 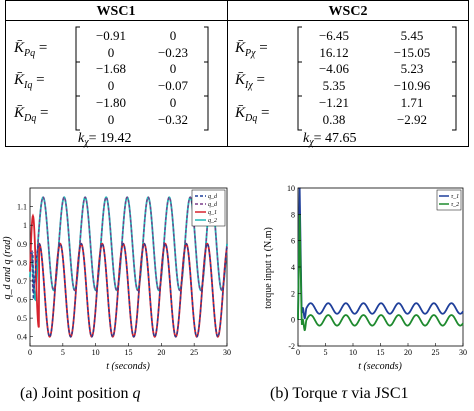 I want to click on caption-a: (a) Joint position q, so click(x=80, y=393).